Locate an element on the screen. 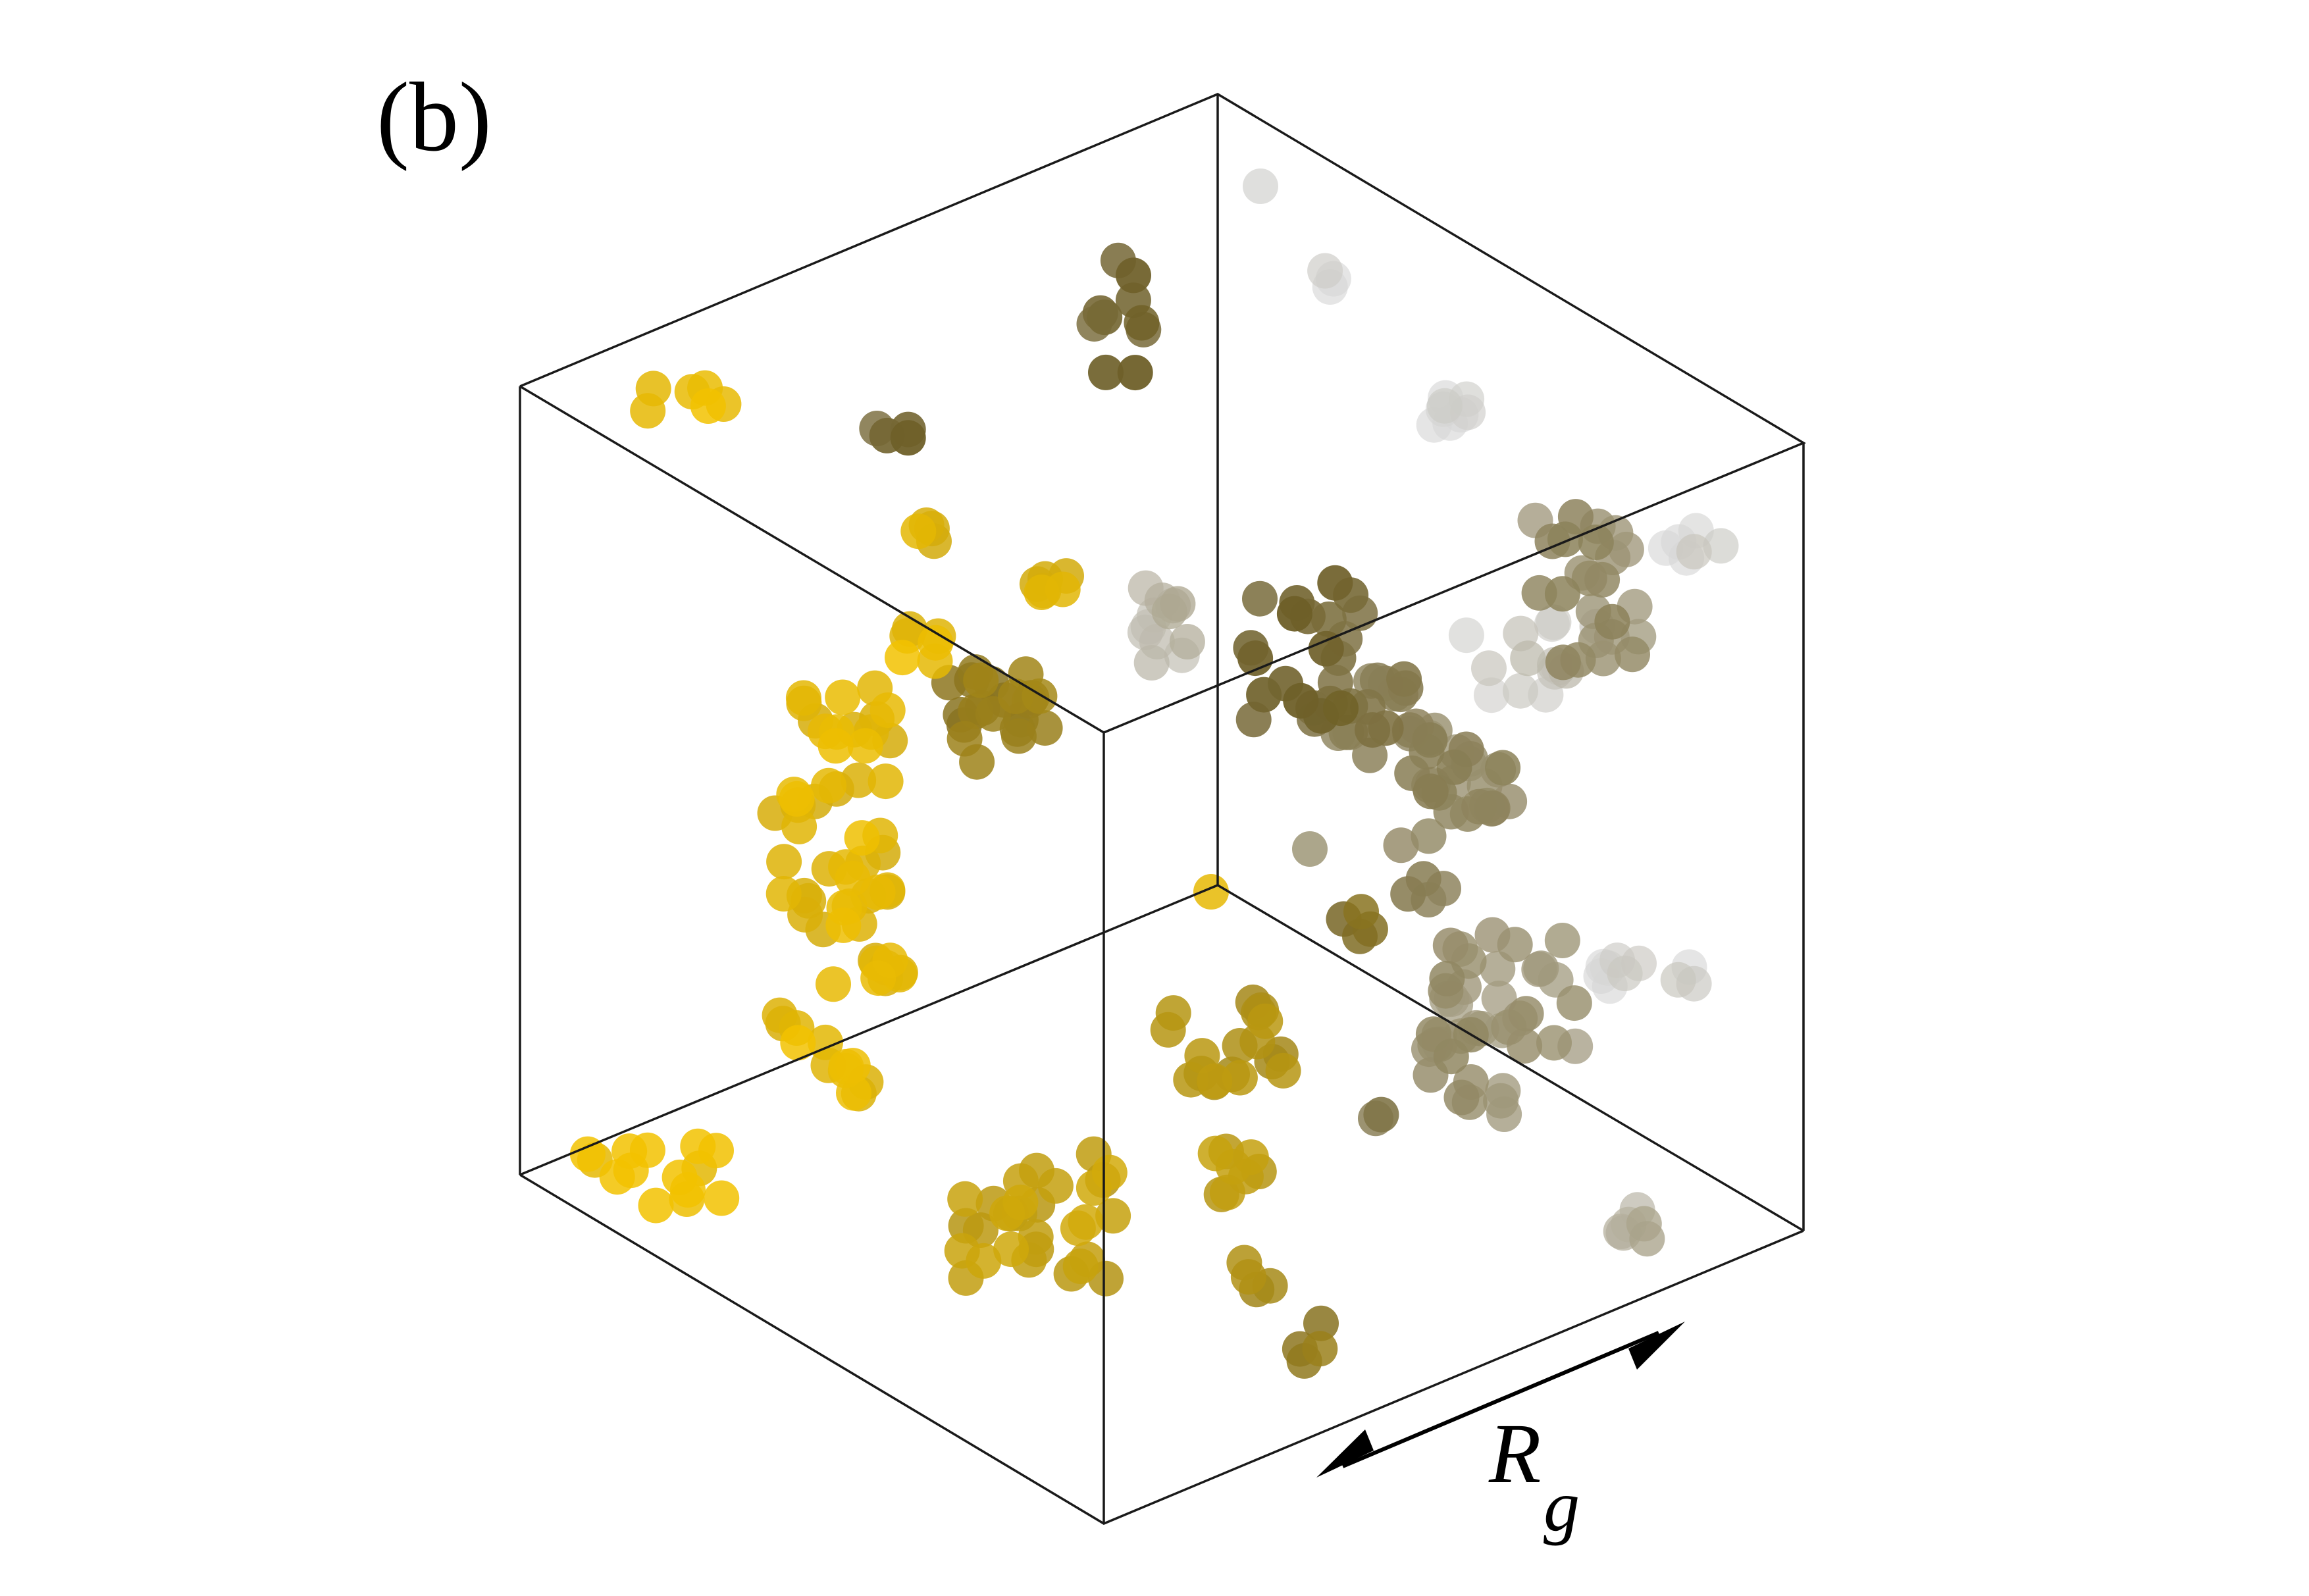 The height and width of the screenshot is (1596, 2309). rg-arrowhead-right-icon is located at coordinates (1656, 1346).